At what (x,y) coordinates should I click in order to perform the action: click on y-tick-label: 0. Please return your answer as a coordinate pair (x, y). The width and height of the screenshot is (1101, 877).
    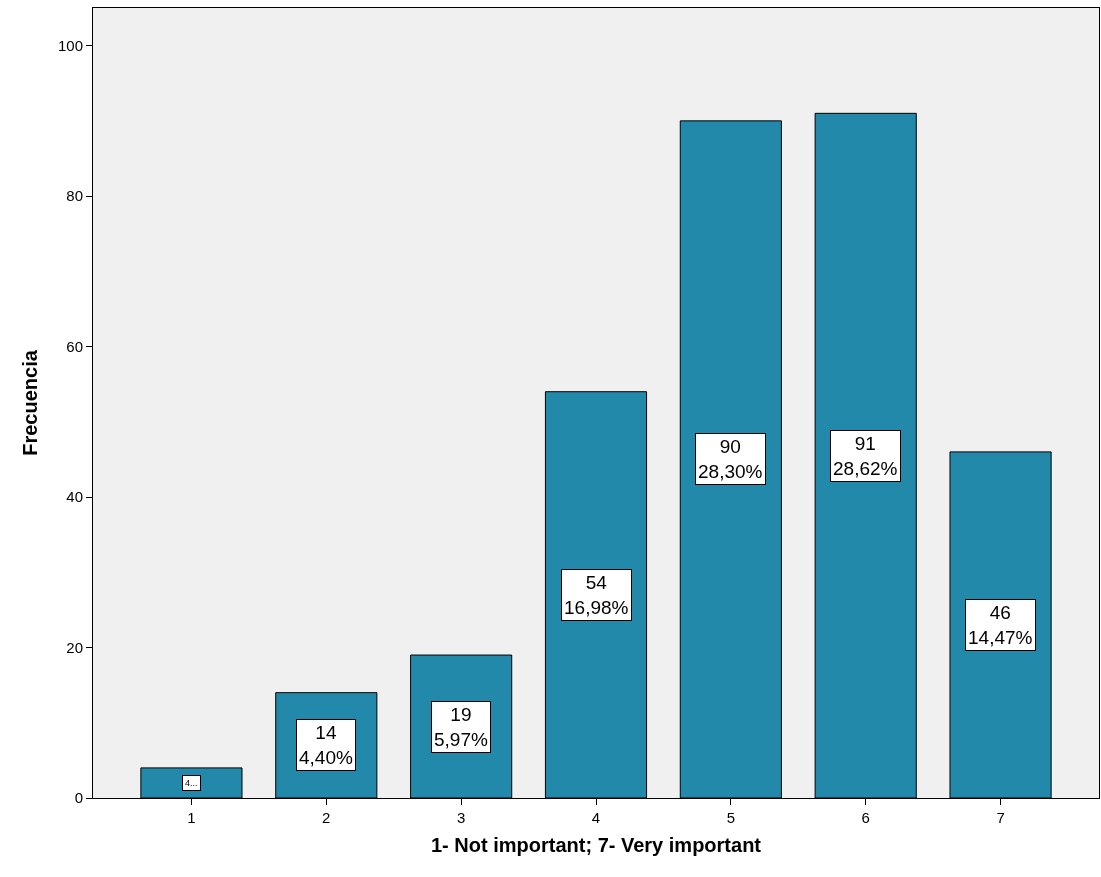
    Looking at the image, I should click on (78, 798).